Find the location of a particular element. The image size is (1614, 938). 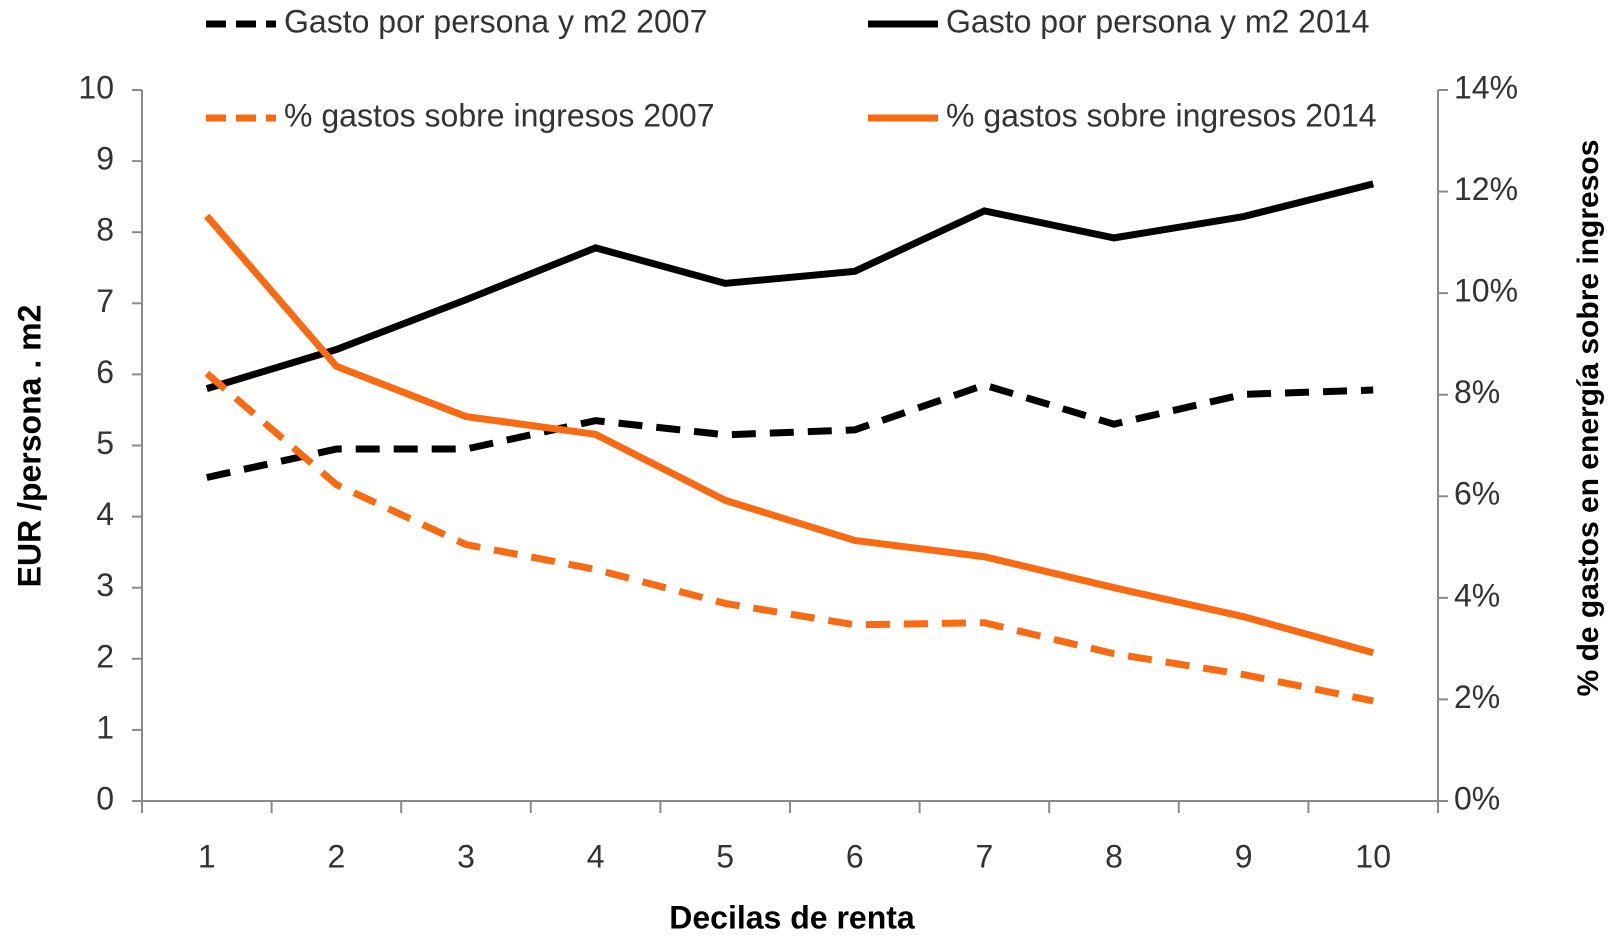

y-tick-label: 3 is located at coordinates (105, 585).